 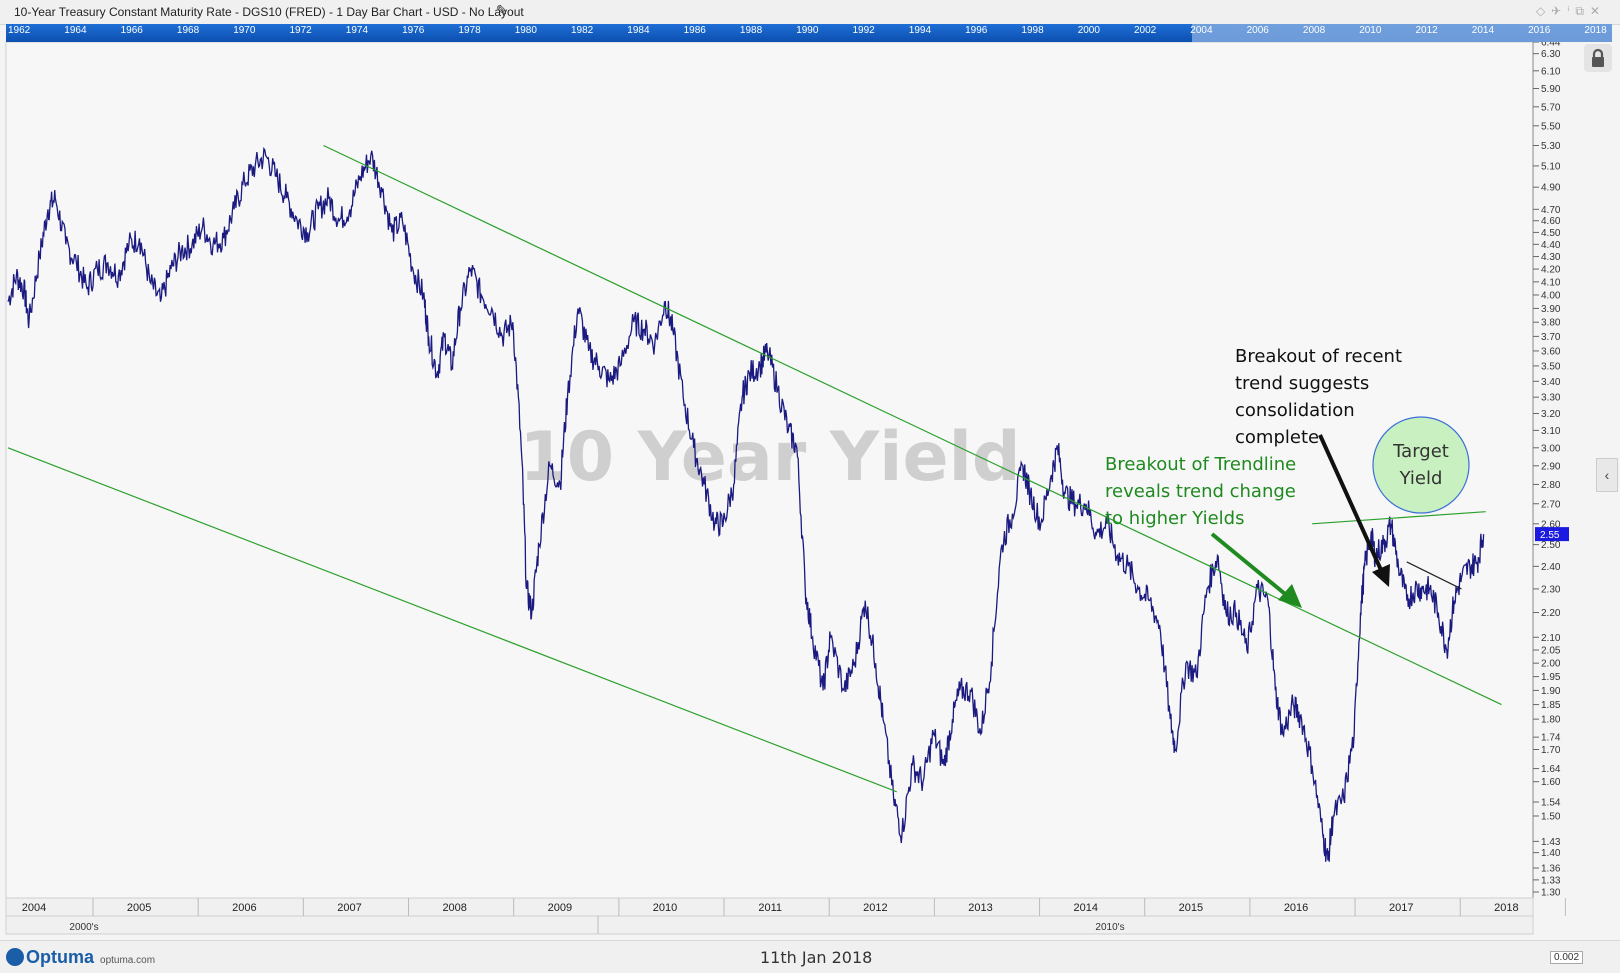 I want to click on y-tick-label: 5.50, so click(x=1551, y=126).